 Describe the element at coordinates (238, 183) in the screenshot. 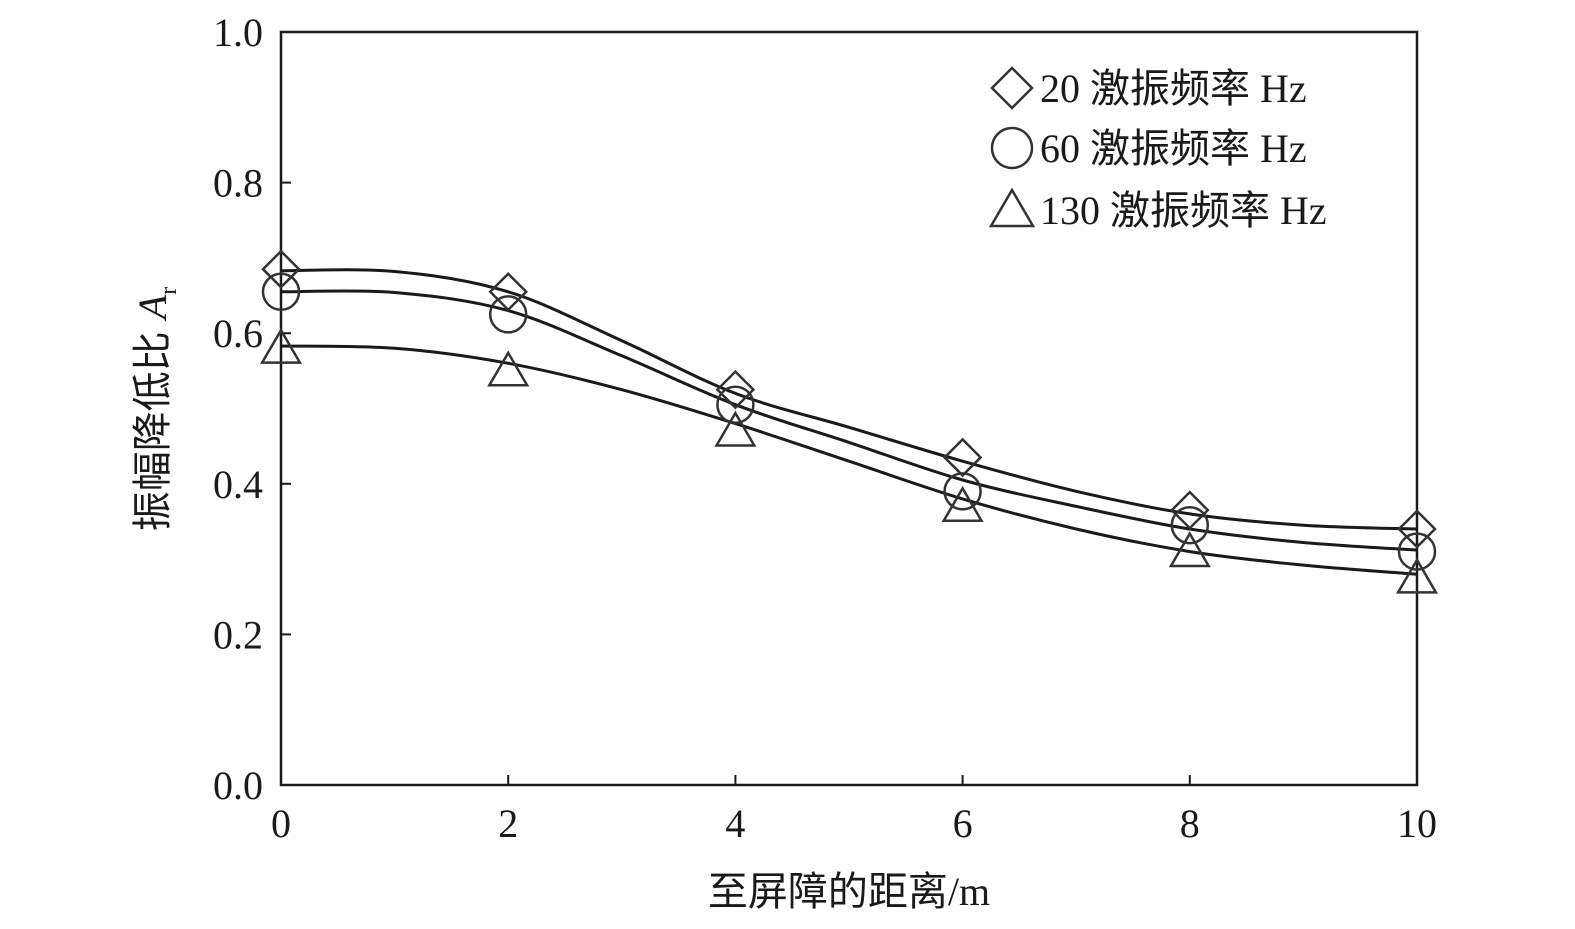

I see `y-tick-label-4: 0.8` at that location.